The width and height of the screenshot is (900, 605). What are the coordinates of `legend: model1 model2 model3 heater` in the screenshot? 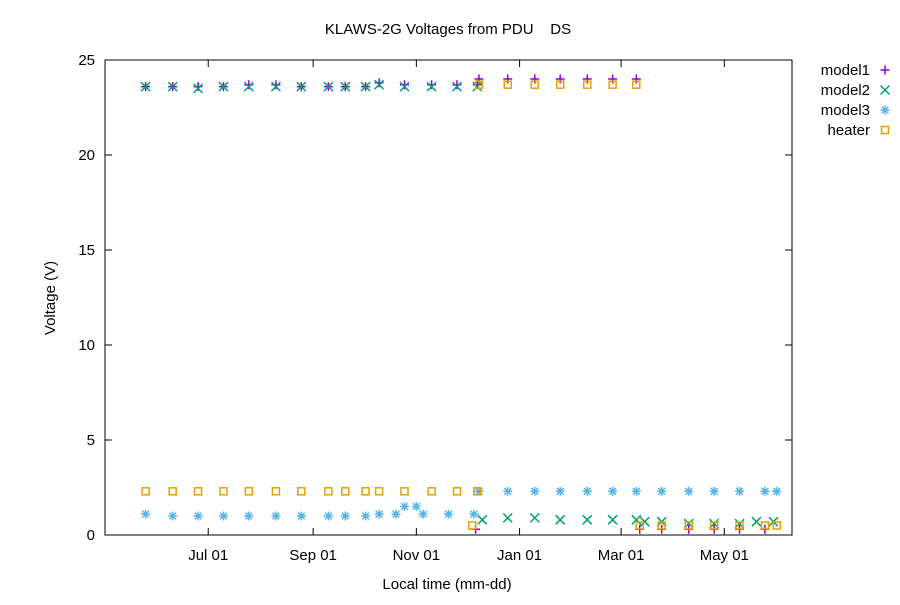 It's located at (856, 100).